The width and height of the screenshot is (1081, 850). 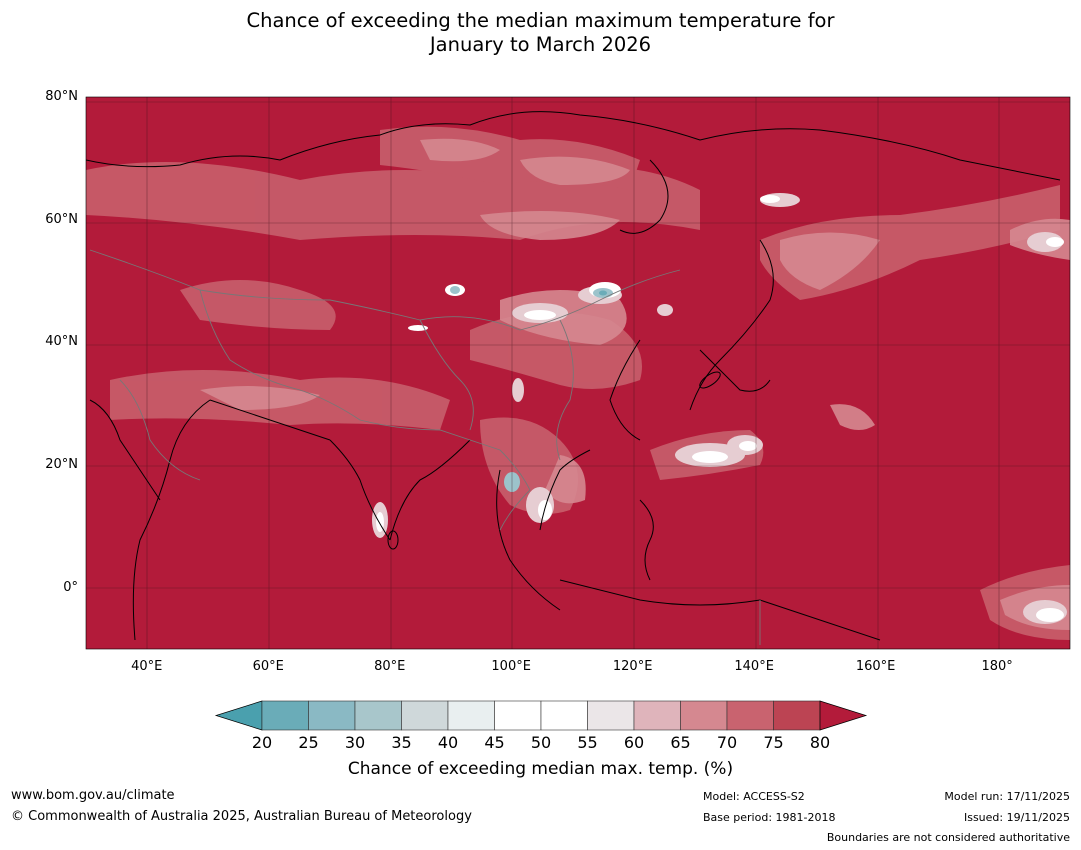 I want to click on map-title-line-2: January to March 2026, so click(x=540, y=44).